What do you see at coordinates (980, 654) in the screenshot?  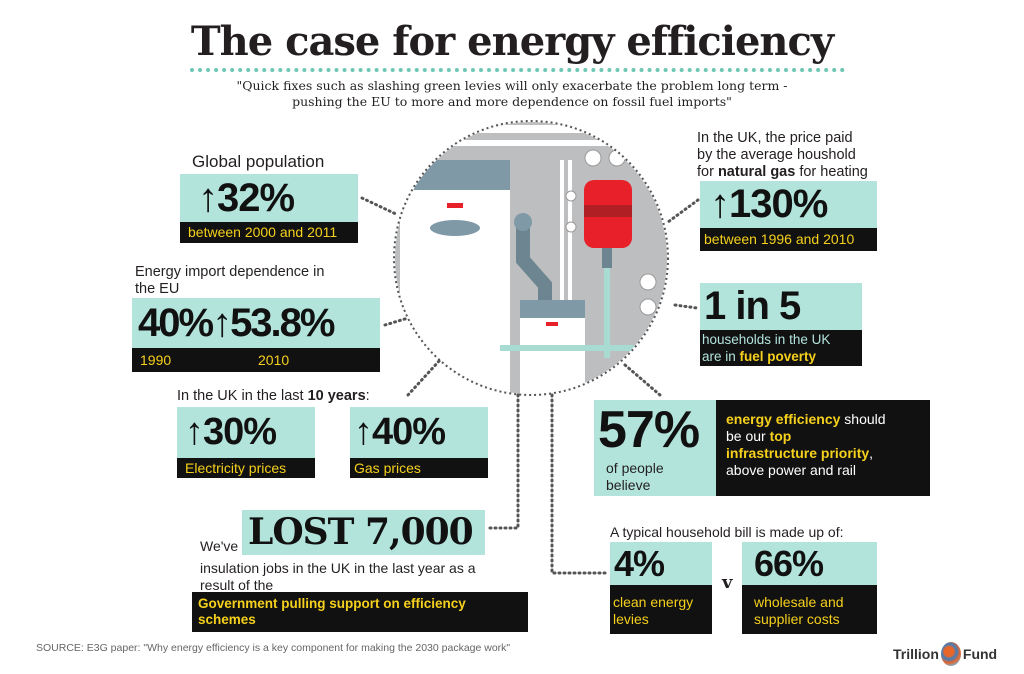 I see `logo-right: Fund` at bounding box center [980, 654].